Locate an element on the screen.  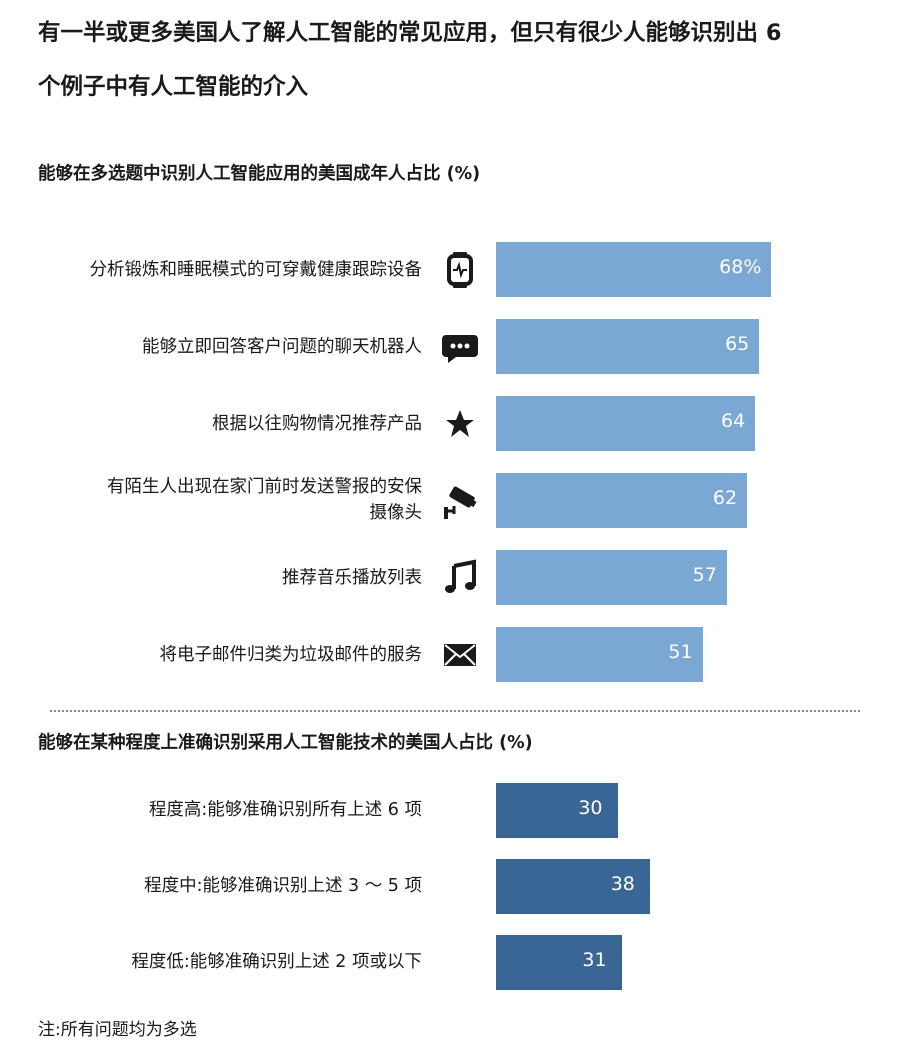
smartwatch-icon is located at coordinates (460, 270).